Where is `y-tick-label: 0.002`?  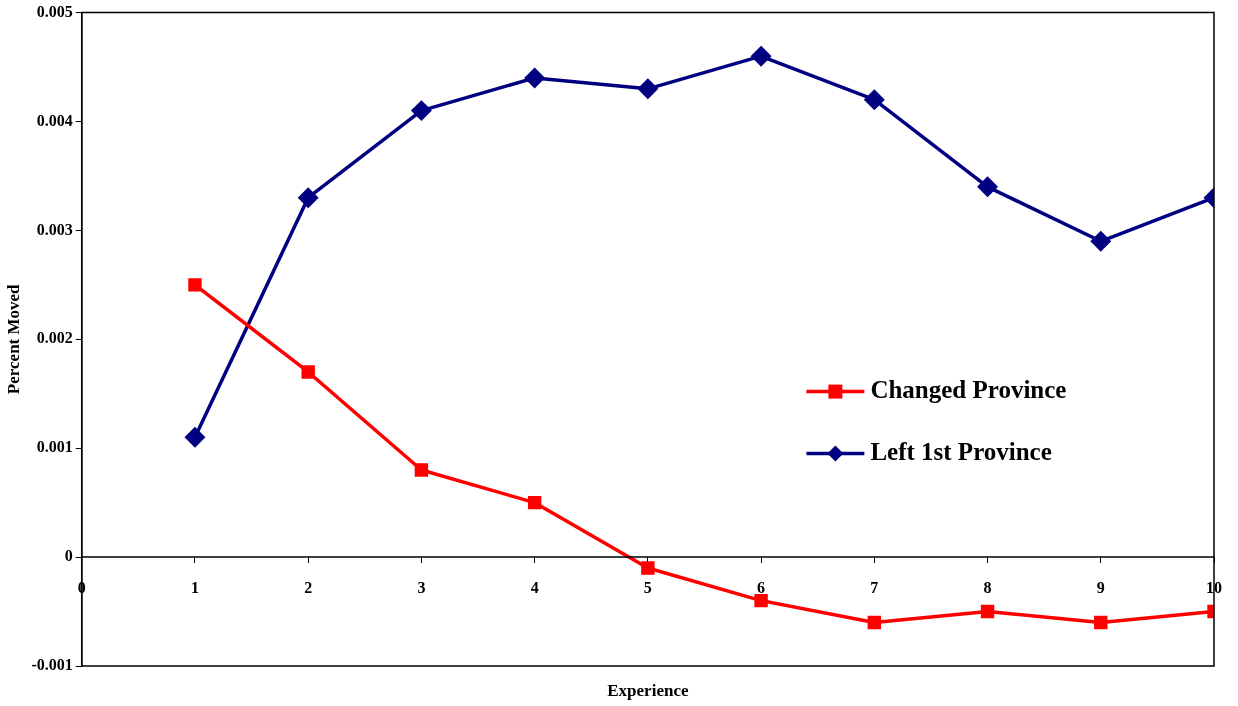
y-tick-label: 0.002 is located at coordinates (54, 338).